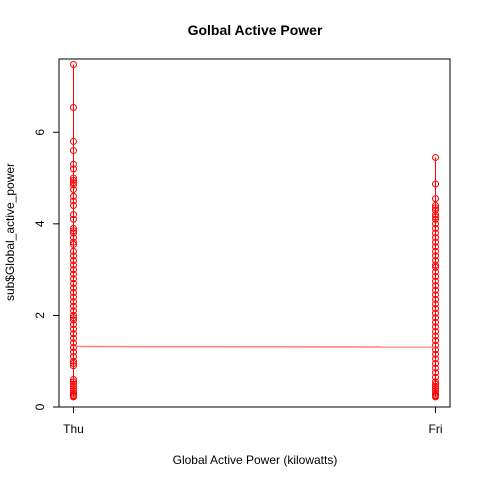 Image resolution: width=480 pixels, height=480 pixels. Describe the element at coordinates (255, 460) in the screenshot. I see `x-axis-label: Global Active Power (kilowatts)` at that location.